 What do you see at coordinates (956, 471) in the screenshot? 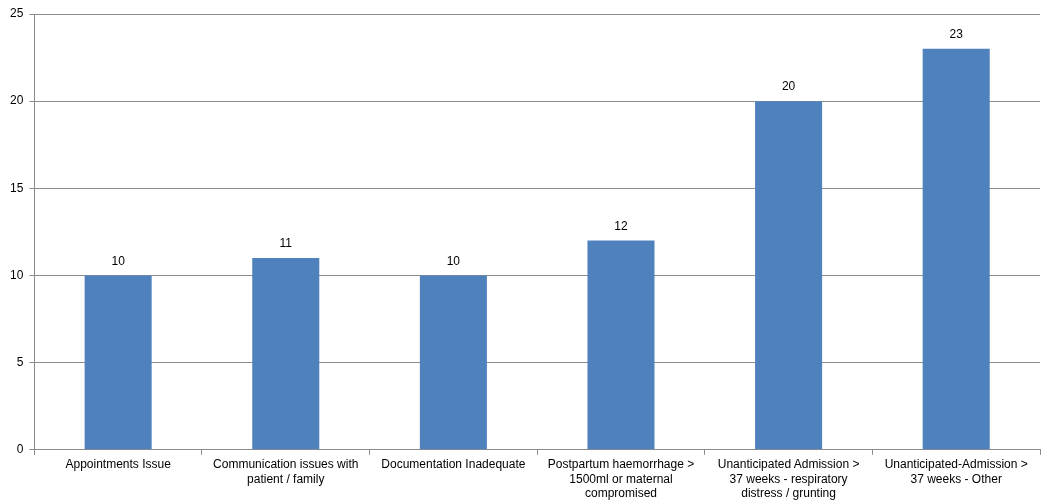
I see `x-tick-label: Unanticipated-Admission > 37 weeks - Other` at bounding box center [956, 471].